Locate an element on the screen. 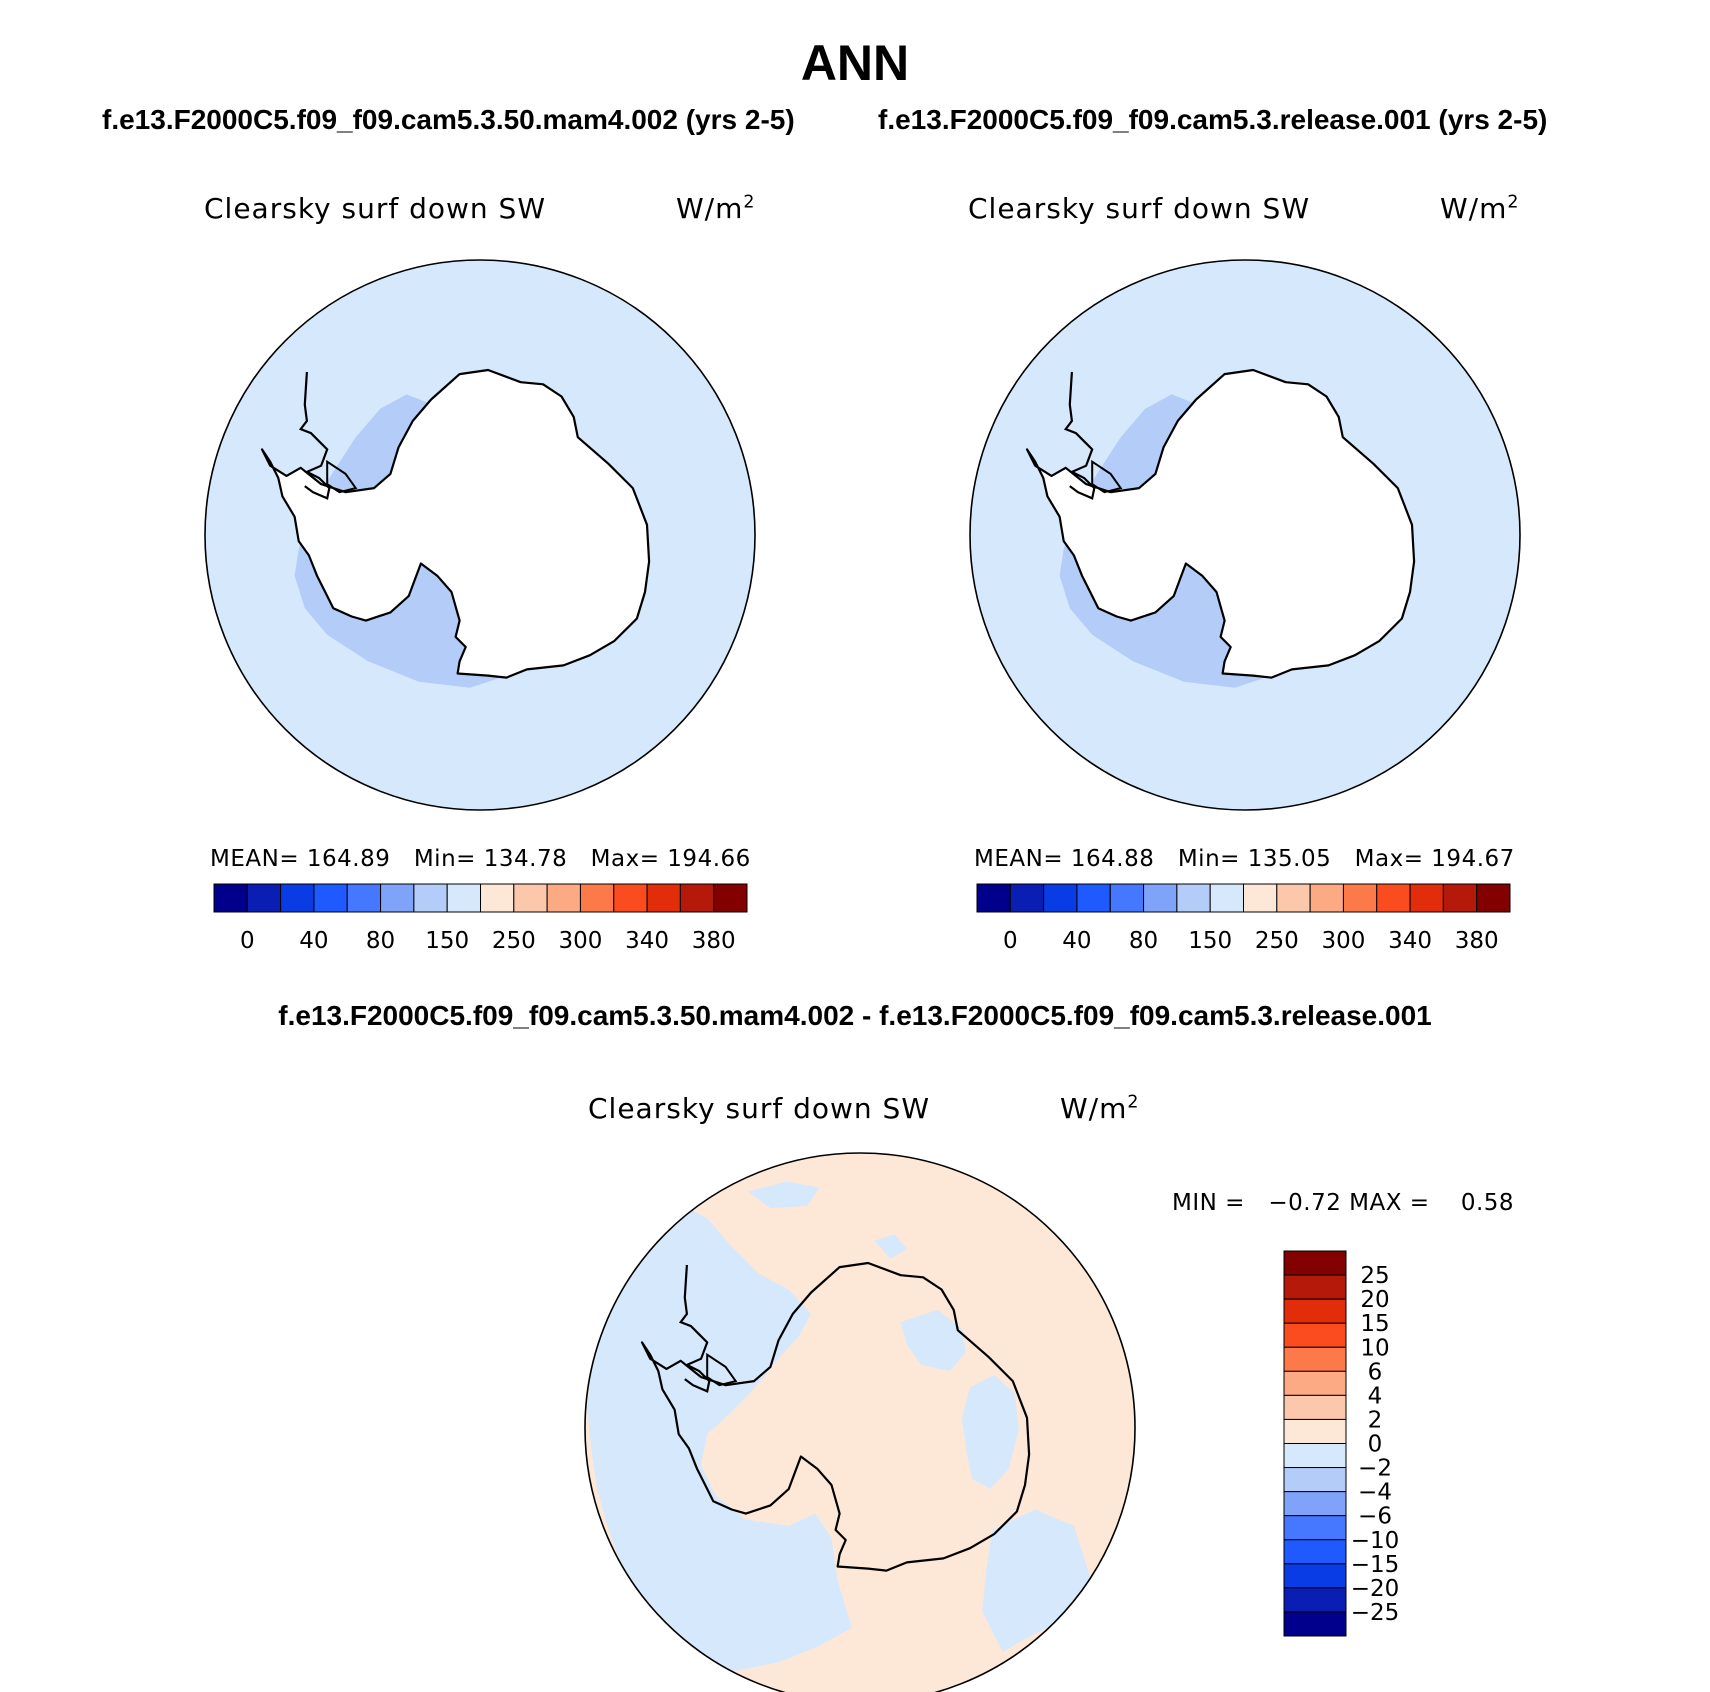  panel2-mean-label: MEAN= is located at coordinates (1019, 859).